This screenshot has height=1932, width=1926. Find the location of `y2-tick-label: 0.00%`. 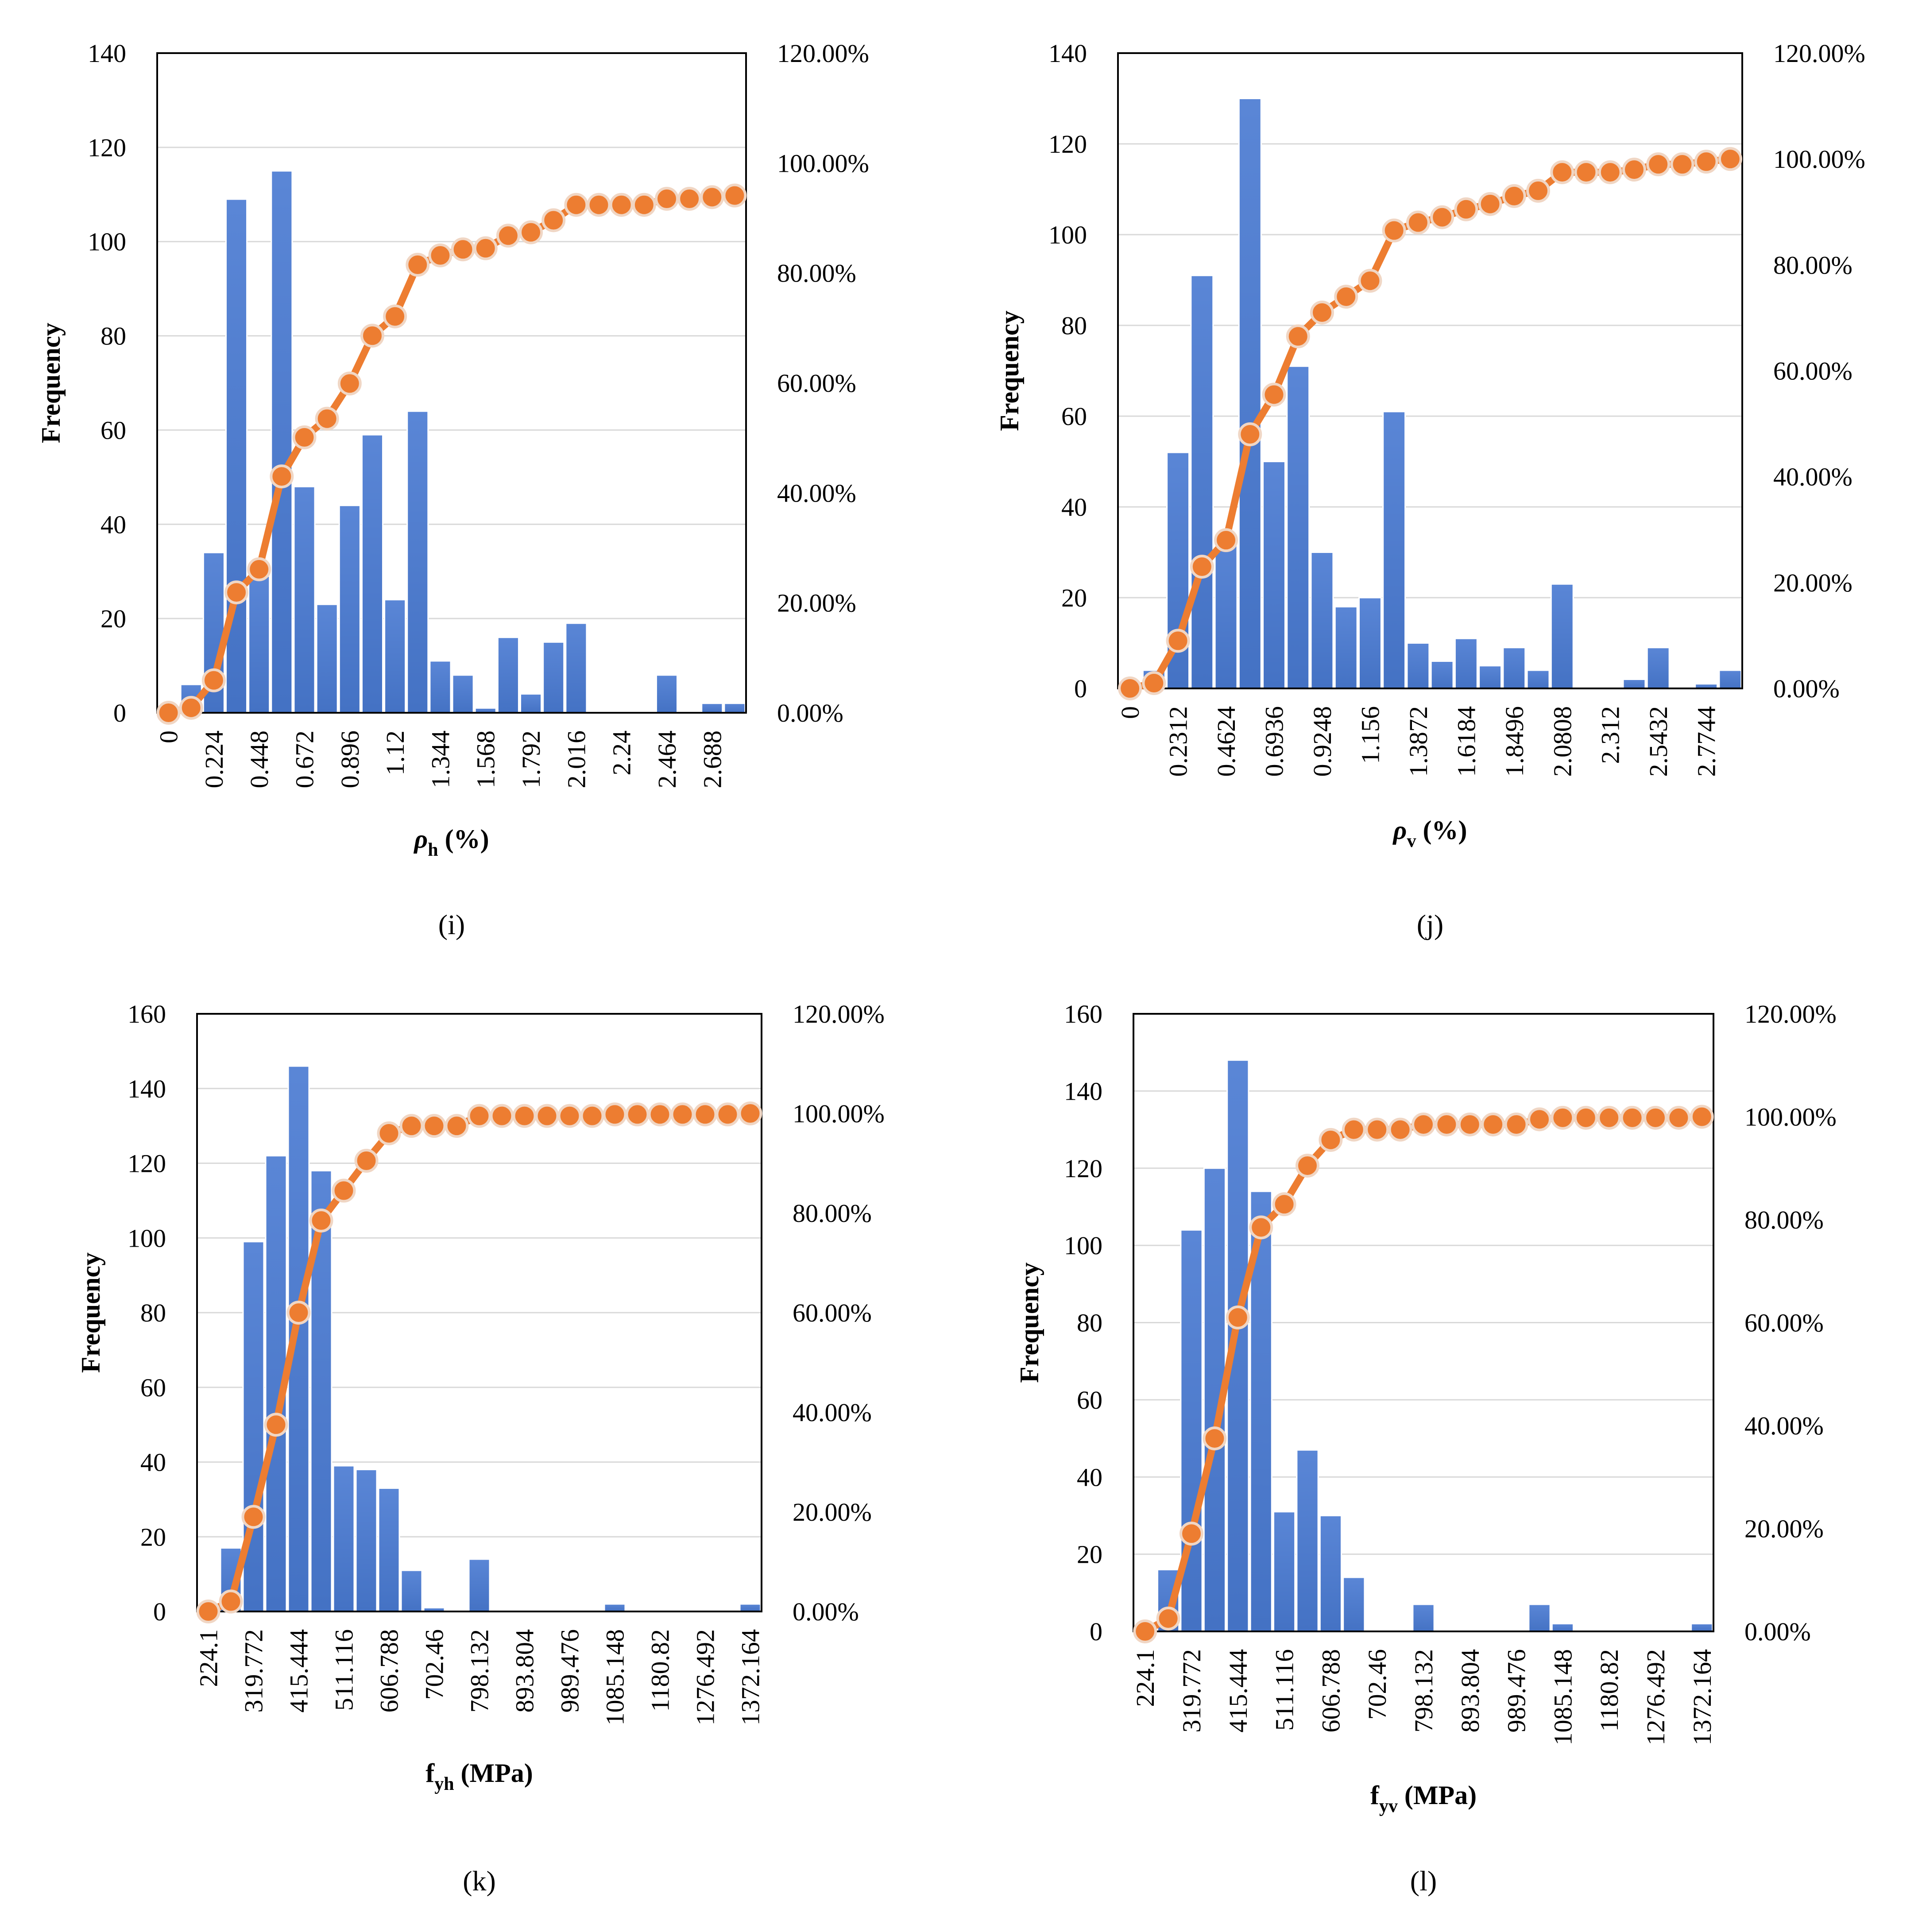

y2-tick-label: 0.00% is located at coordinates (1807, 688).